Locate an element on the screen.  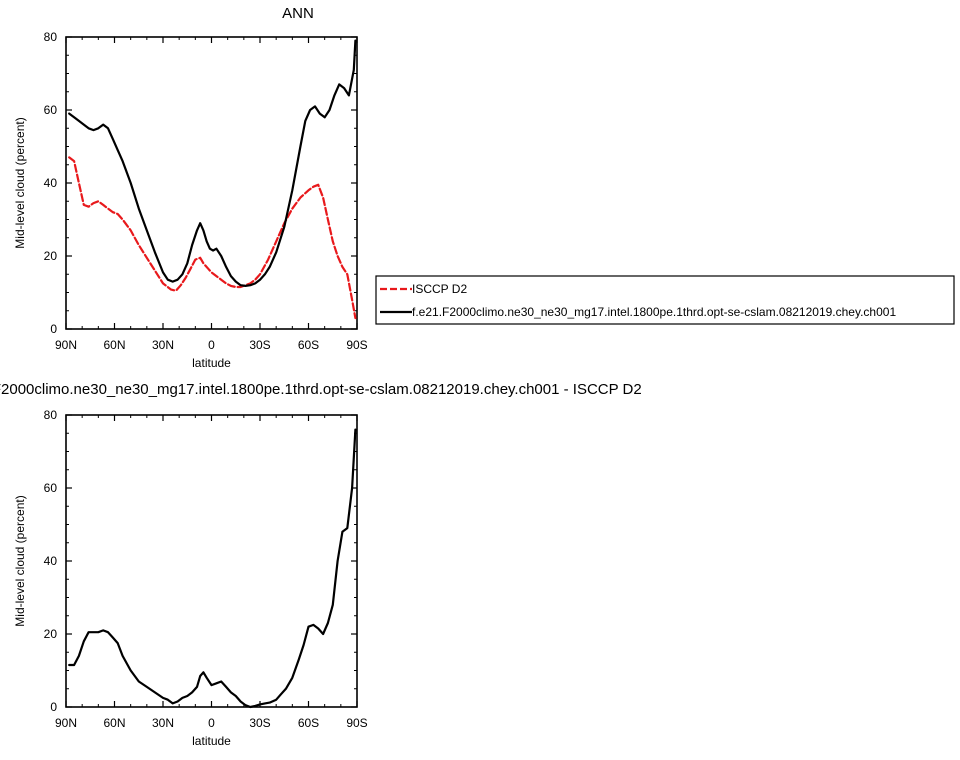
chart-0-ytick-label: 20 is located at coordinates (51, 256).